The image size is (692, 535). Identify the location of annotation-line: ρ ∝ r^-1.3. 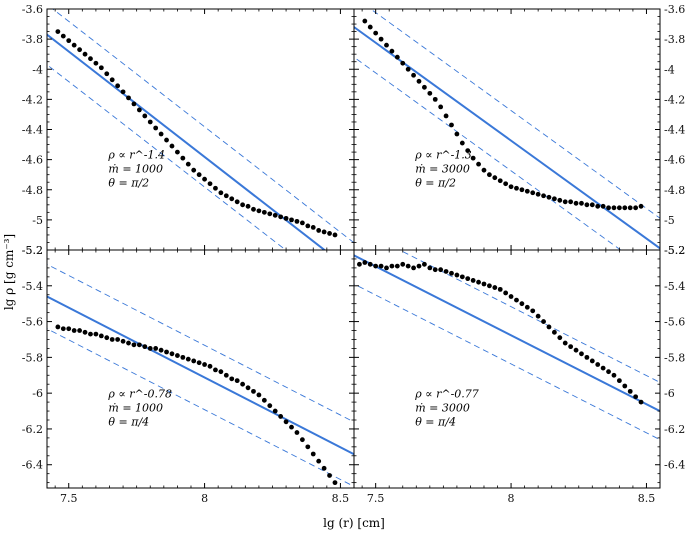
(443, 154).